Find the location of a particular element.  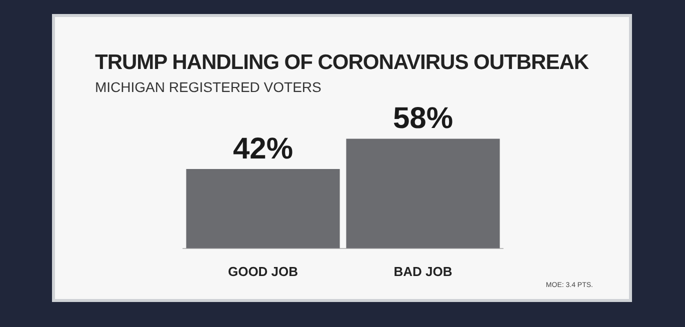

x-tick-label: BAD JOB is located at coordinates (423, 271).